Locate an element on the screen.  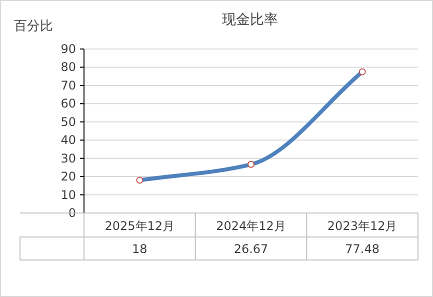
y-tick-label: 90 is located at coordinates (68, 49).